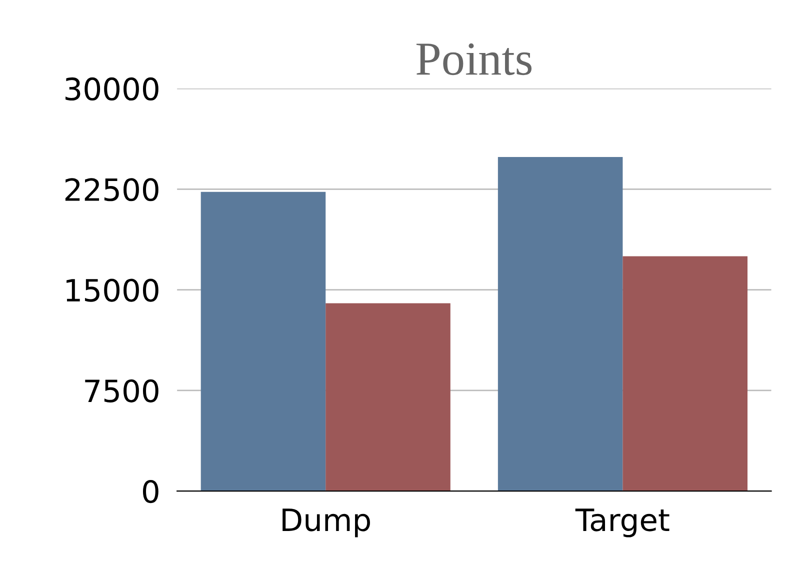 Image resolution: width=787 pixels, height=571 pixels. I want to click on y-tick-label: 7500, so click(121, 390).